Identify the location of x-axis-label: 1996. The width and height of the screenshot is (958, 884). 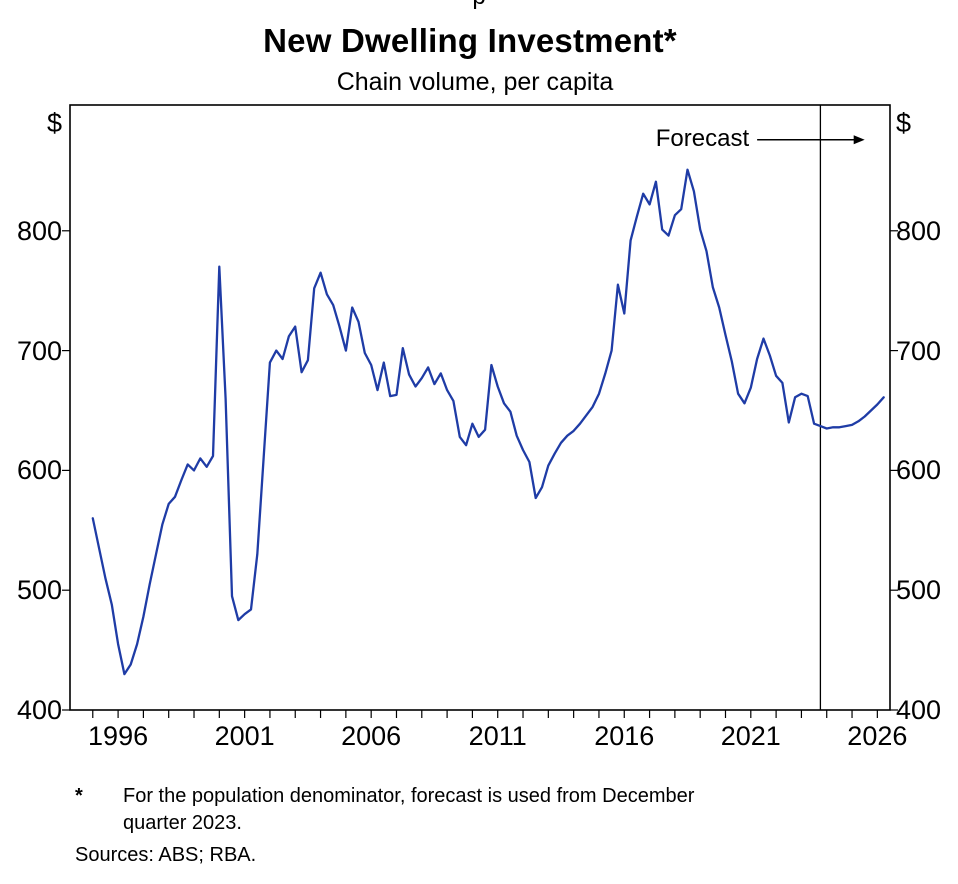
(118, 736).